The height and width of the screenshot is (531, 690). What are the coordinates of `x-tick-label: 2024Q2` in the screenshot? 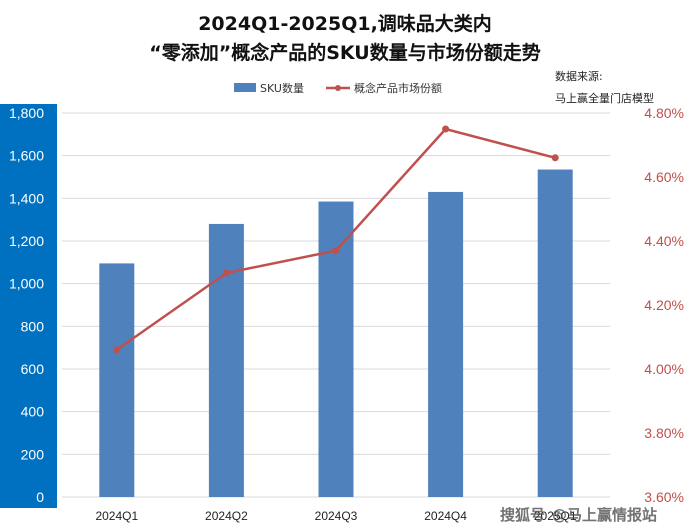 It's located at (226, 516).